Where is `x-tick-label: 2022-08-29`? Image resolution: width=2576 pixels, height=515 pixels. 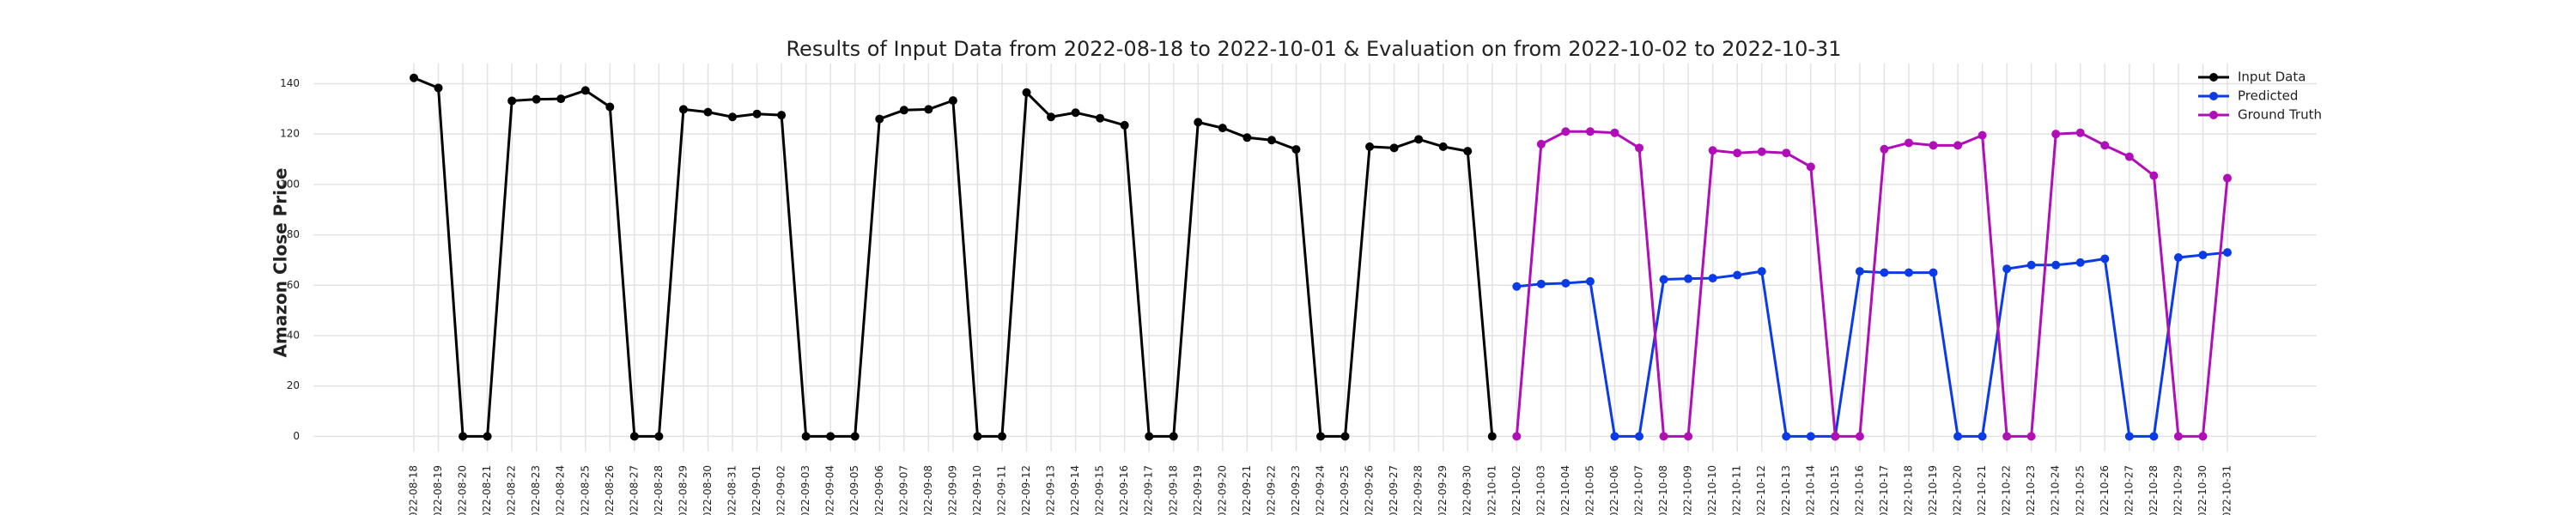
x-tick-label: 2022-08-29 is located at coordinates (683, 490).